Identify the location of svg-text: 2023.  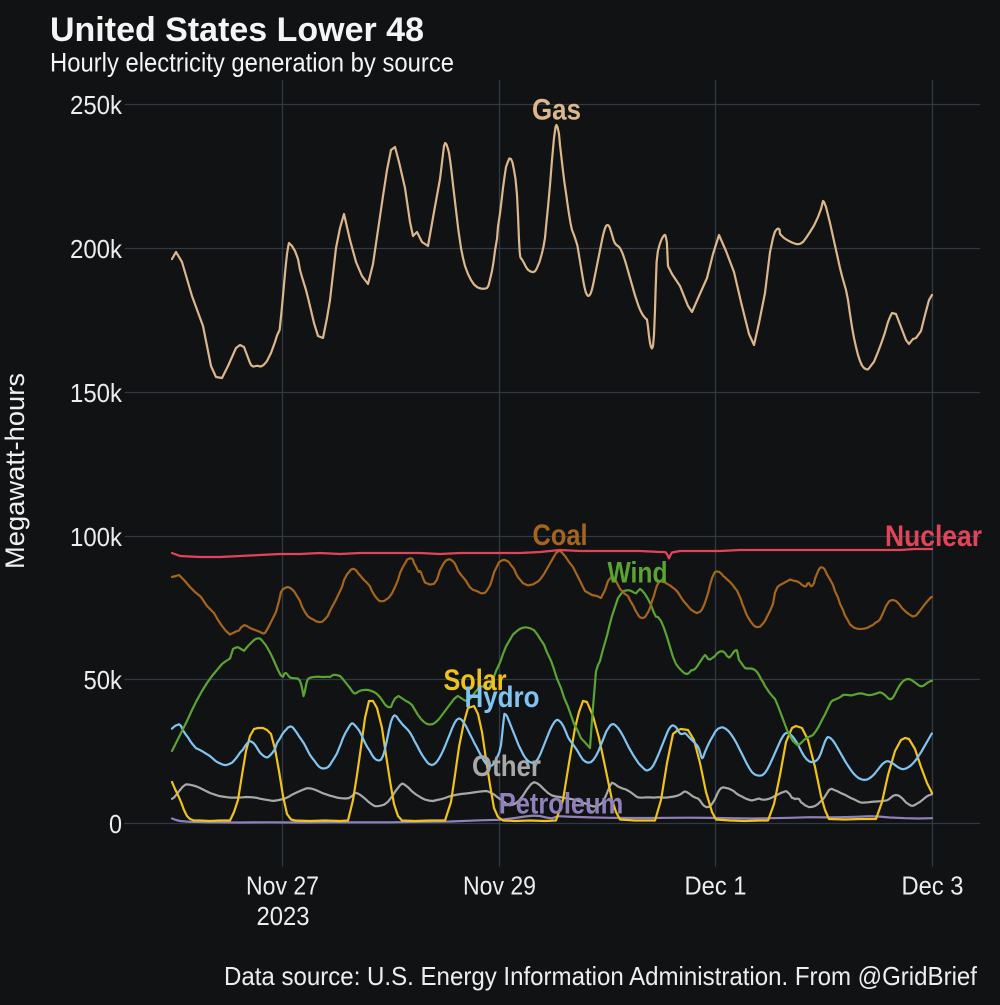
(283, 916).